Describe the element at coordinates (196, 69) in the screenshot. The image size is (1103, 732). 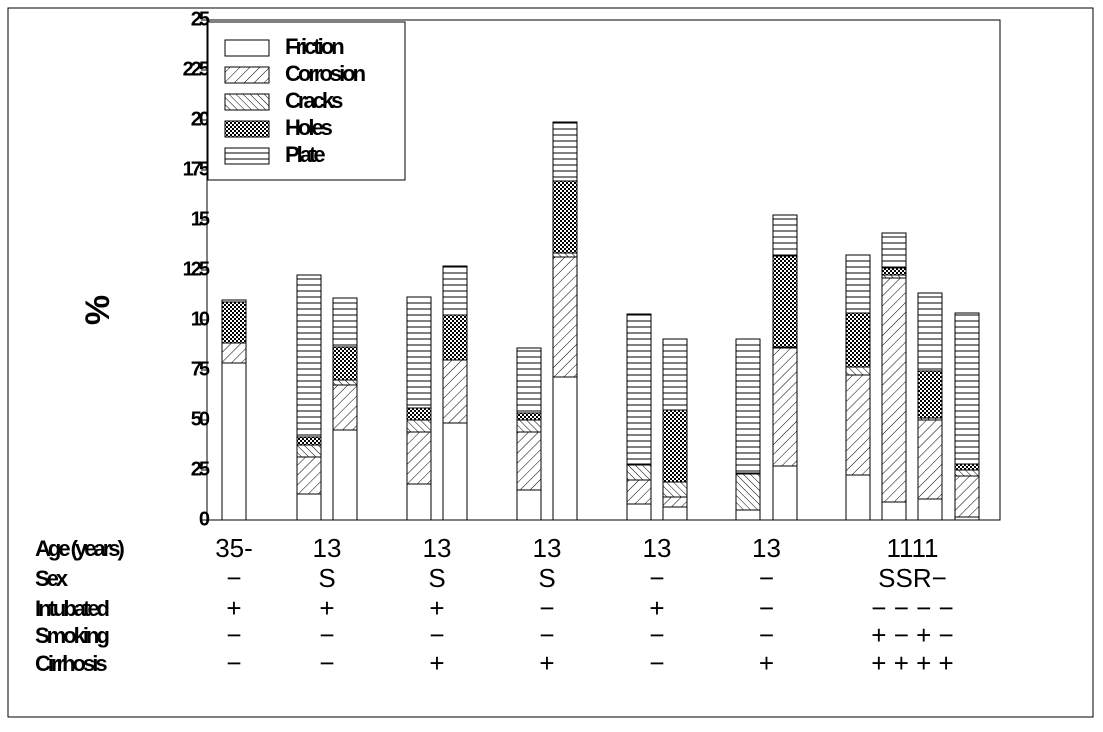
I see `y-tick-label: 225` at that location.